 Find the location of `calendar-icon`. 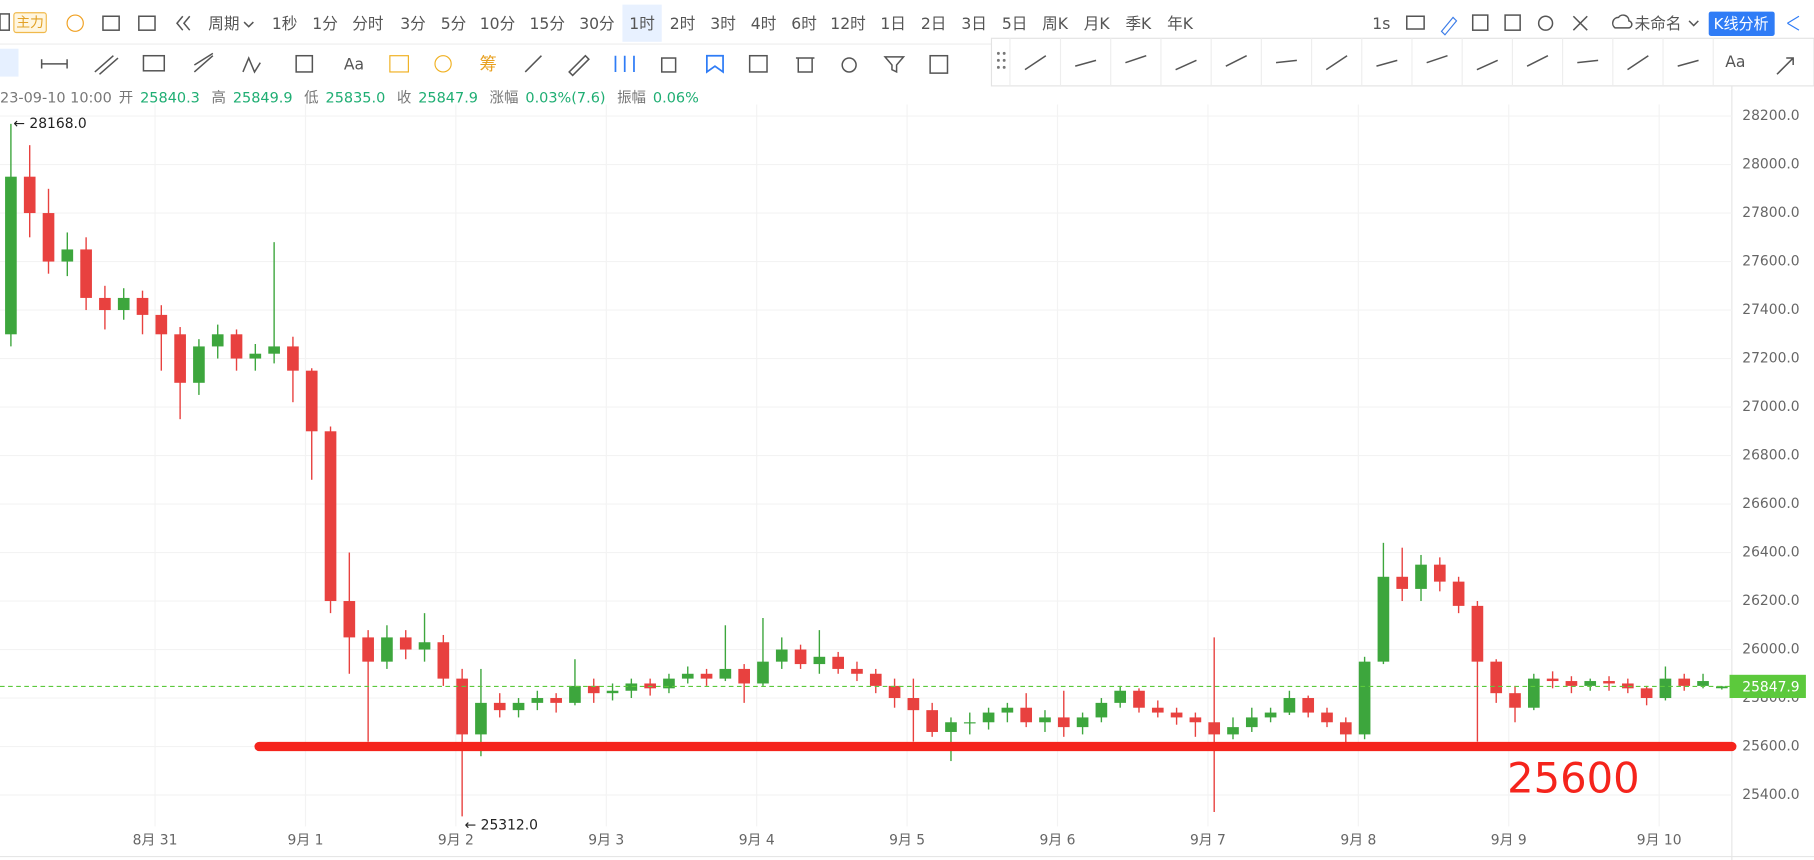

calendar-icon is located at coordinates (111, 23).